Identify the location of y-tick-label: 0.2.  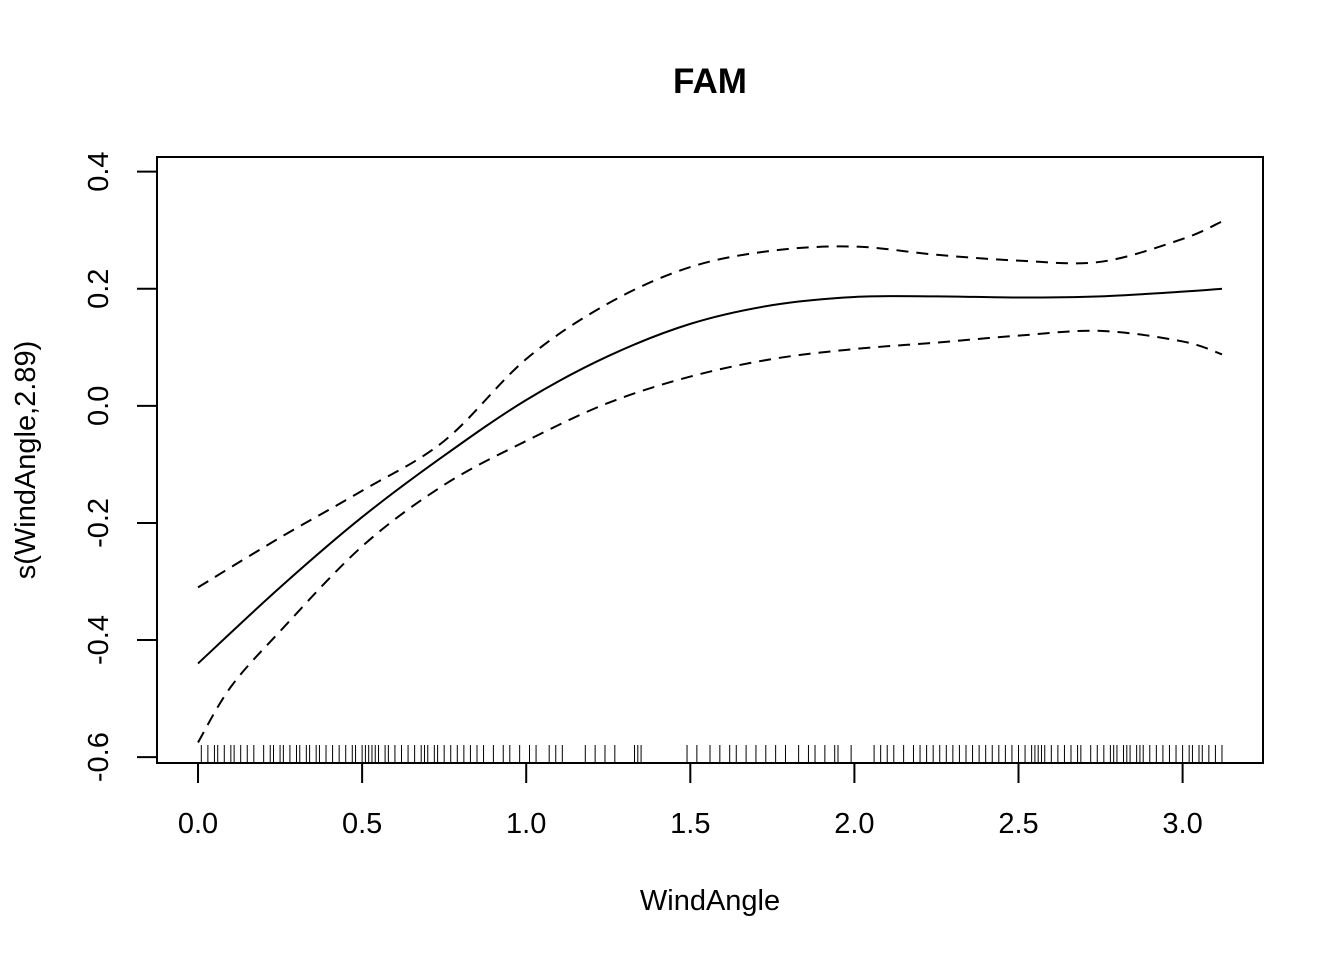
(99, 289).